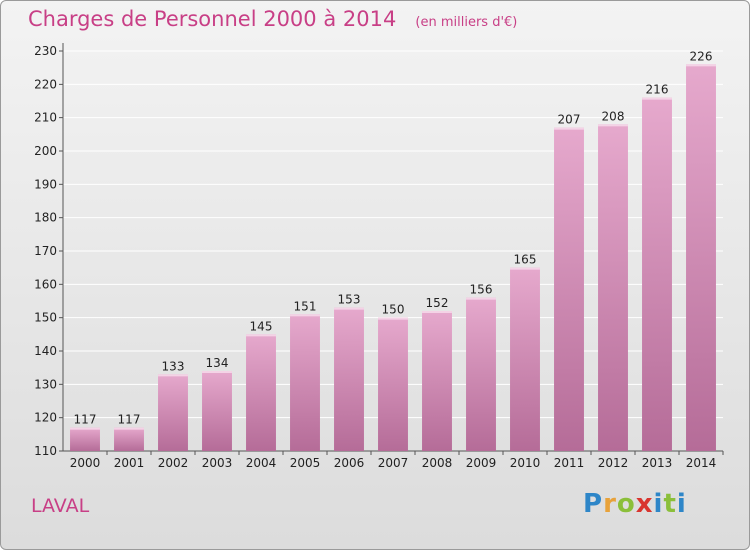  Describe the element at coordinates (569, 120) in the screenshot. I see `data-label: 207` at that location.